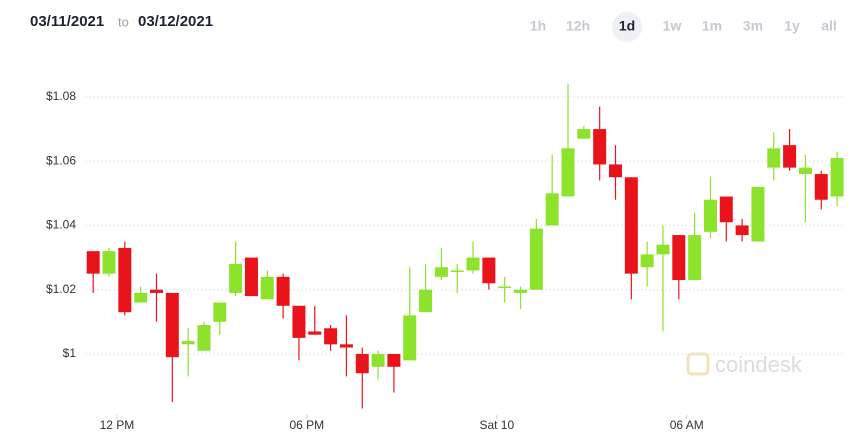 The width and height of the screenshot is (859, 446). What do you see at coordinates (67, 21) in the screenshot?
I see `date-from: 03/11/2021` at bounding box center [67, 21].